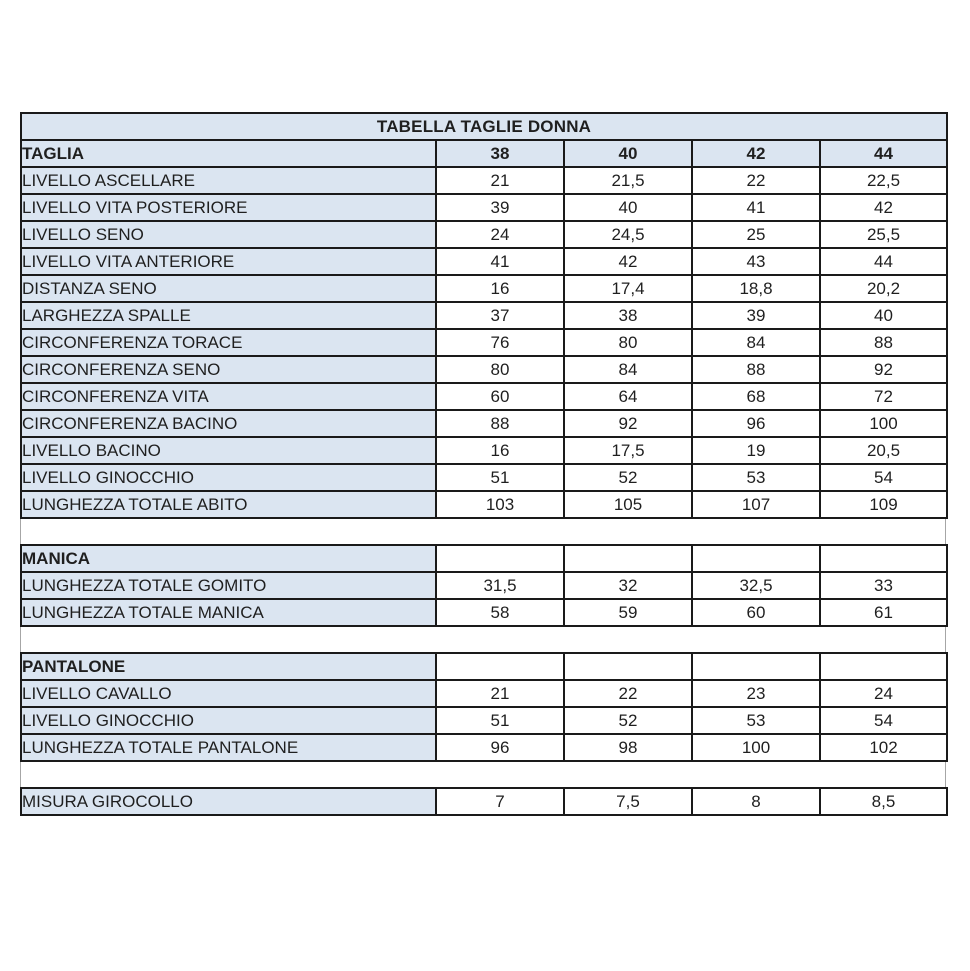 The width and height of the screenshot is (970, 971). What do you see at coordinates (883, 369) in the screenshot?
I see `measurement-value: 92` at bounding box center [883, 369].